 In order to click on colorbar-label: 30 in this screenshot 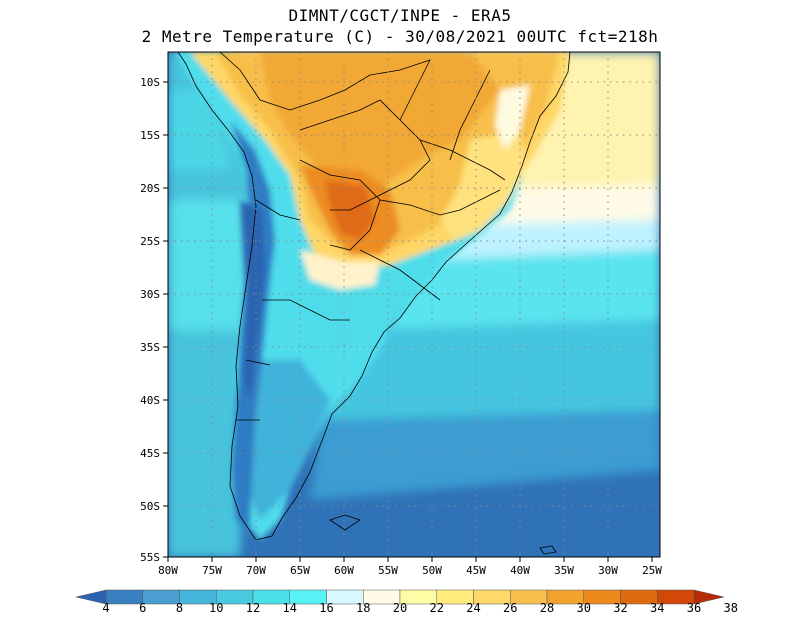, I will do `click(584, 608)`.